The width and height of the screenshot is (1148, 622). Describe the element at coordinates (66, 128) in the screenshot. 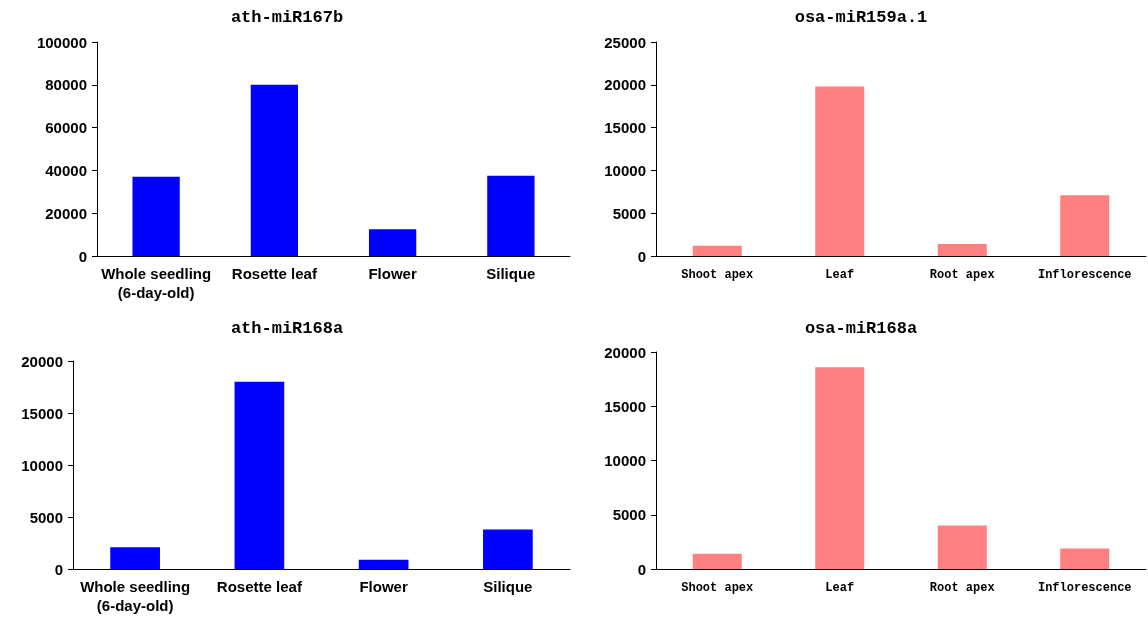

I see `y-tick-label: 60000` at that location.